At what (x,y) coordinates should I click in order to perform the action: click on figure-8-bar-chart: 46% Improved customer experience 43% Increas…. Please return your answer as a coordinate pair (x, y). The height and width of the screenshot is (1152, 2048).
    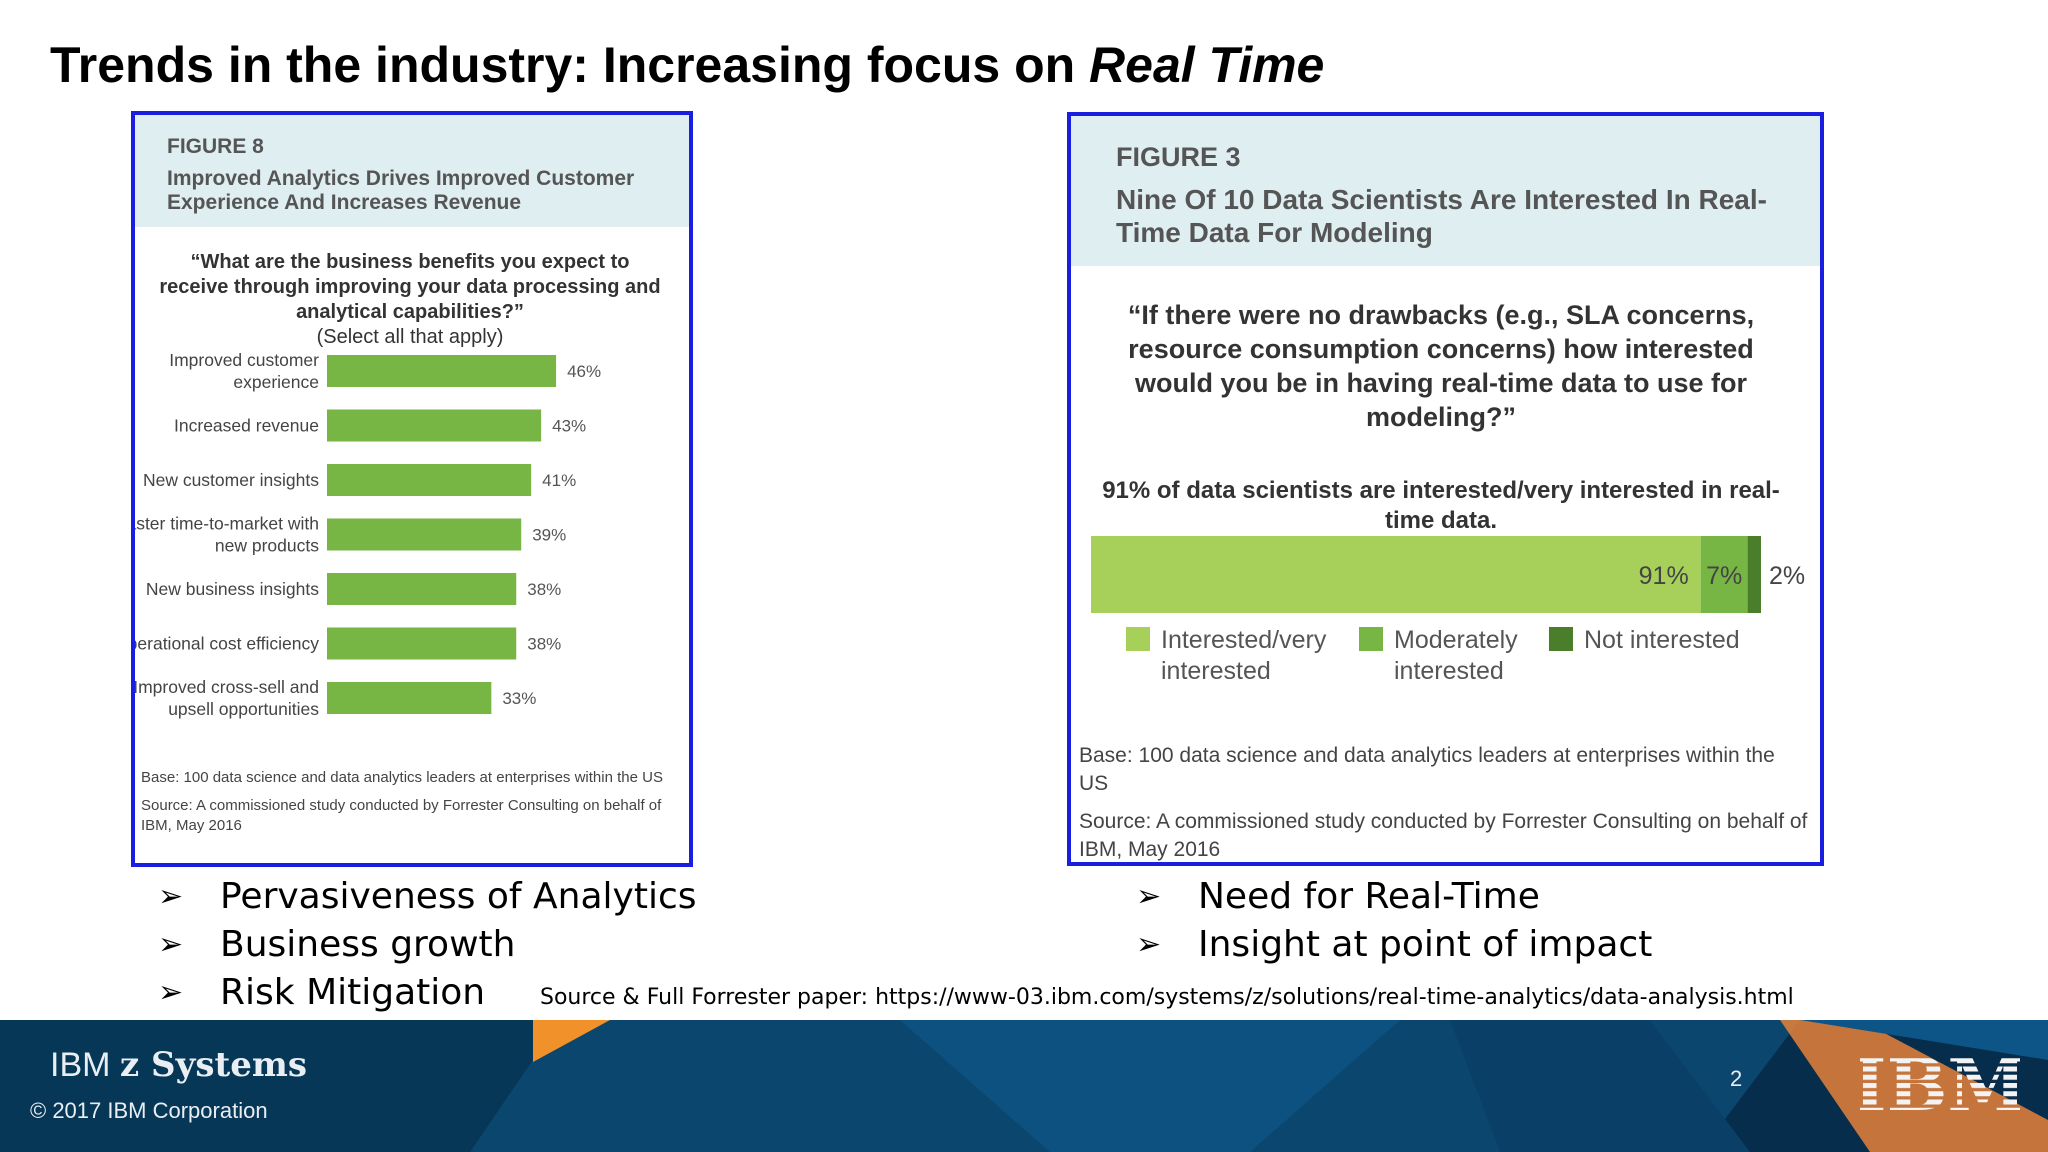
    Looking at the image, I should click on (368, 535).